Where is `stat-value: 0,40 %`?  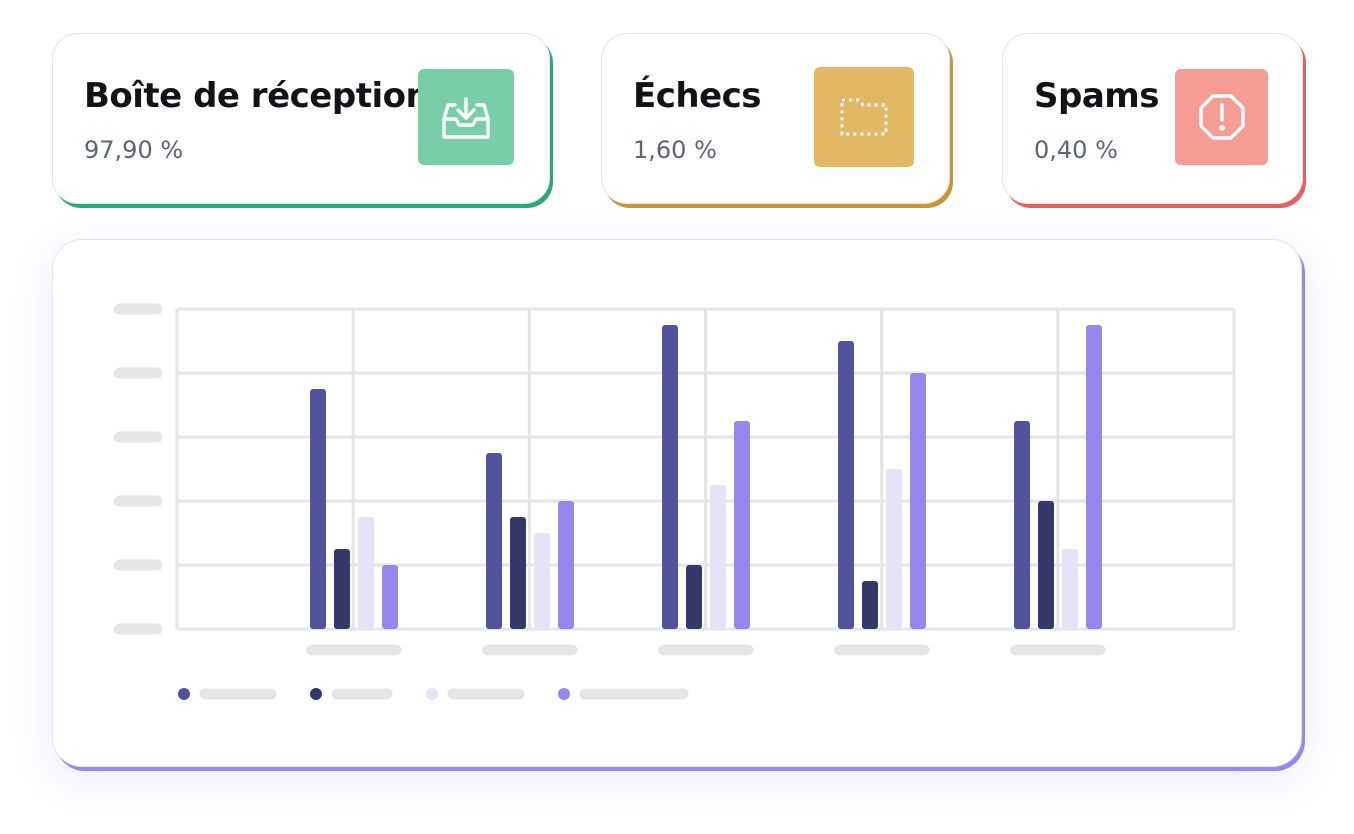 stat-value: 0,40 % is located at coordinates (1076, 150).